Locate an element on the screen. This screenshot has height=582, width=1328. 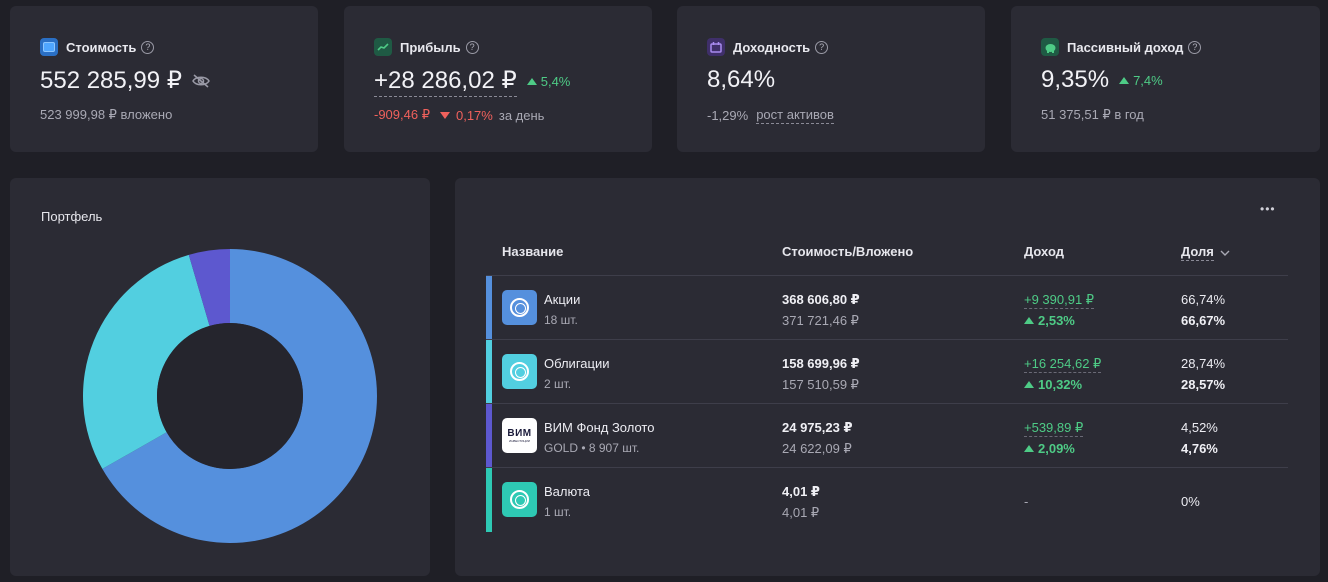
more-menu-icon: ••• is located at coordinates (1268, 209).